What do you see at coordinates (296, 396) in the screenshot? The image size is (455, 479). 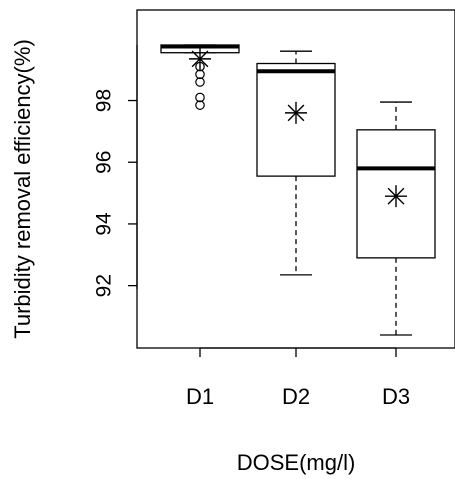 I see `x-tick-label: D2` at bounding box center [296, 396].